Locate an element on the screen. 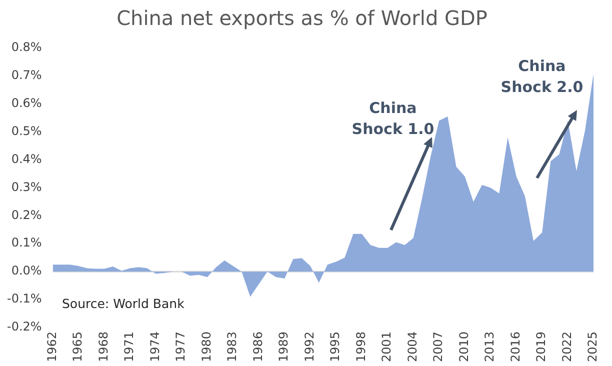 This screenshot has width=612, height=366. annotation: China Shock 1.0 is located at coordinates (393, 119).